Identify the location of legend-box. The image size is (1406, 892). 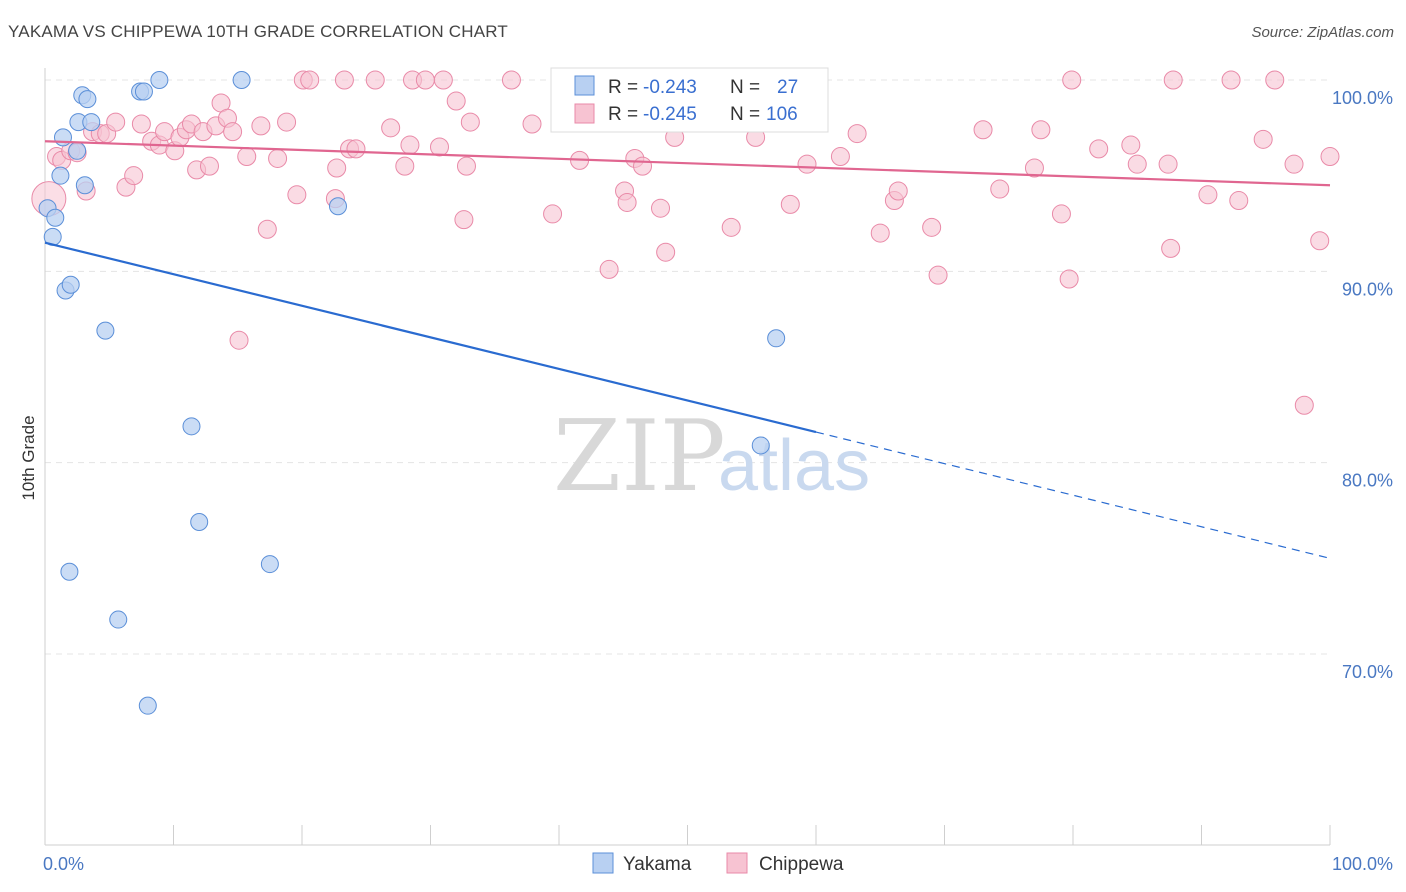
(689, 100).